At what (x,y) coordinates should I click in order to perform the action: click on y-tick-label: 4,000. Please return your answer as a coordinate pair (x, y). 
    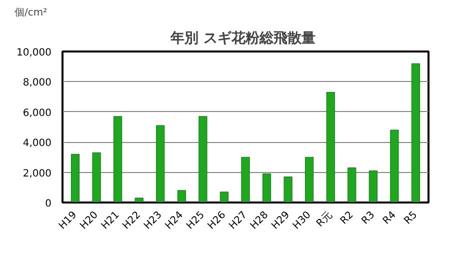
    Looking at the image, I should click on (37, 144).